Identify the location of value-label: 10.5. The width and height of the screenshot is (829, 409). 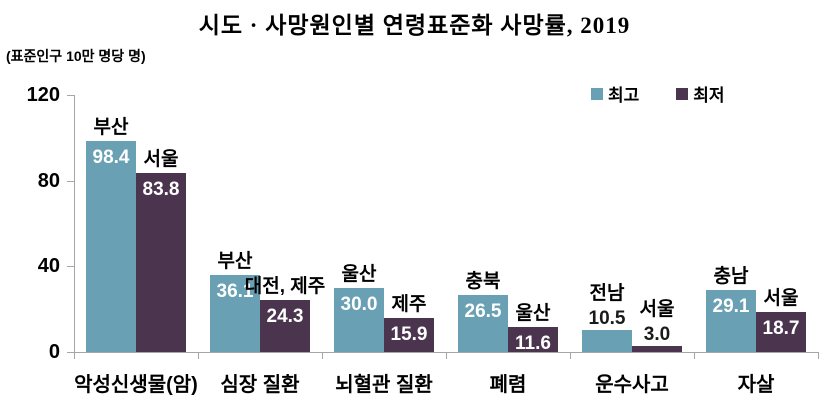
(607, 318).